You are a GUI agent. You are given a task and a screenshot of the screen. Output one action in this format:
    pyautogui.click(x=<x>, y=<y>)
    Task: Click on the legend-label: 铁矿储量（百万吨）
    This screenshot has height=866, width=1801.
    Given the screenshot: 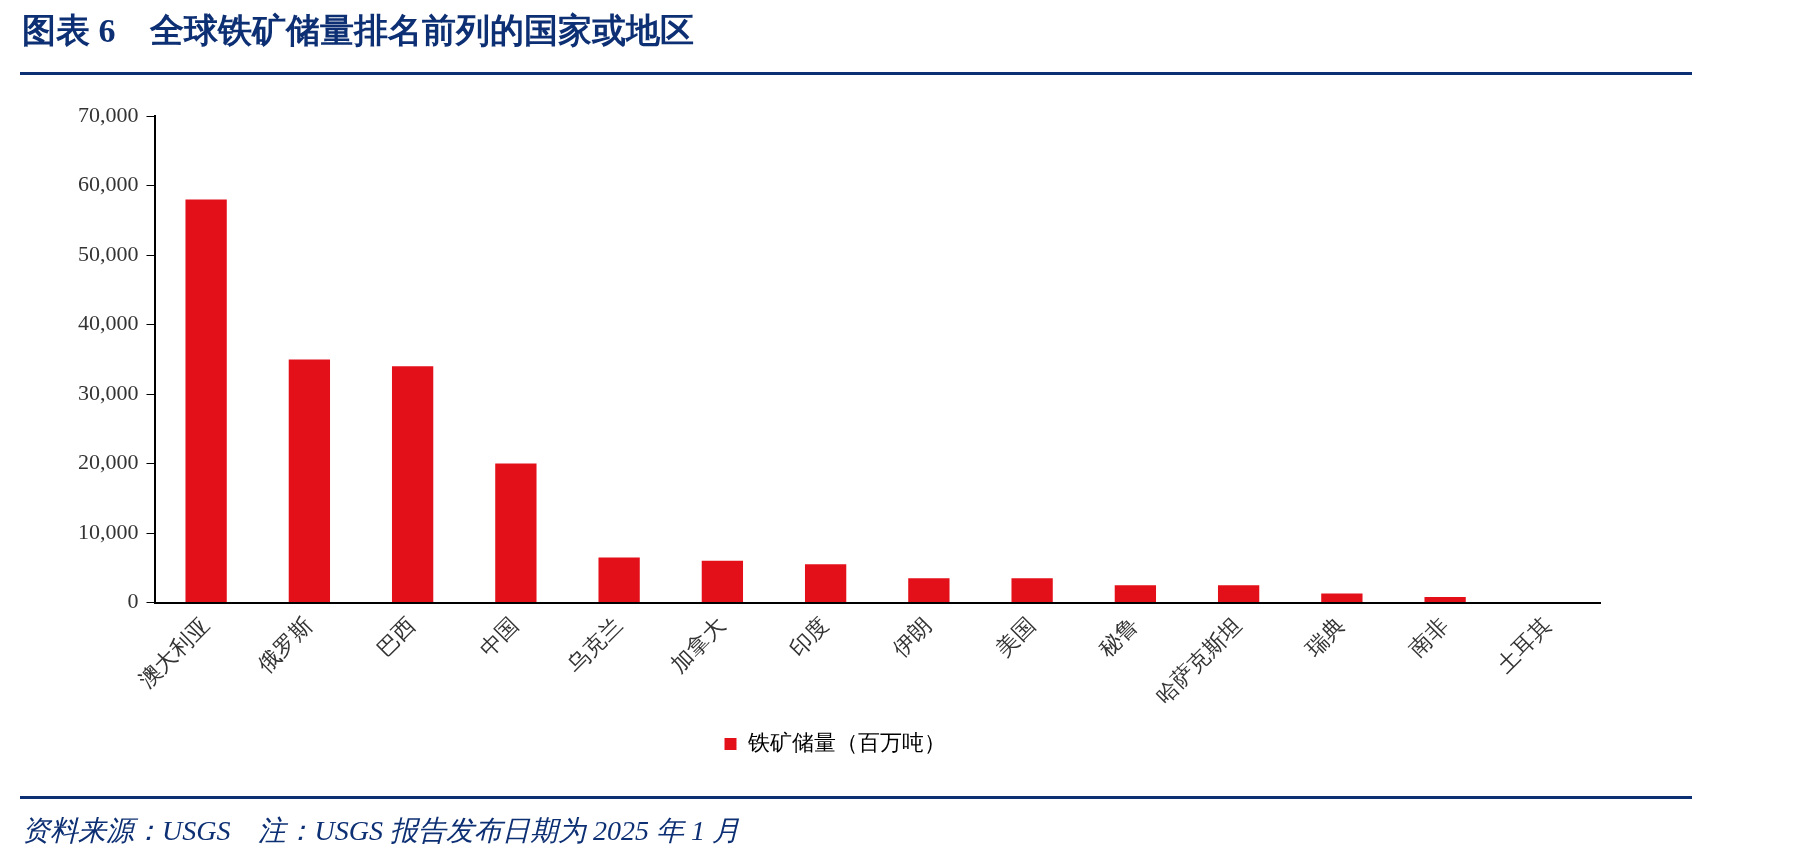 What is the action you would take?
    pyautogui.click(x=846, y=742)
    